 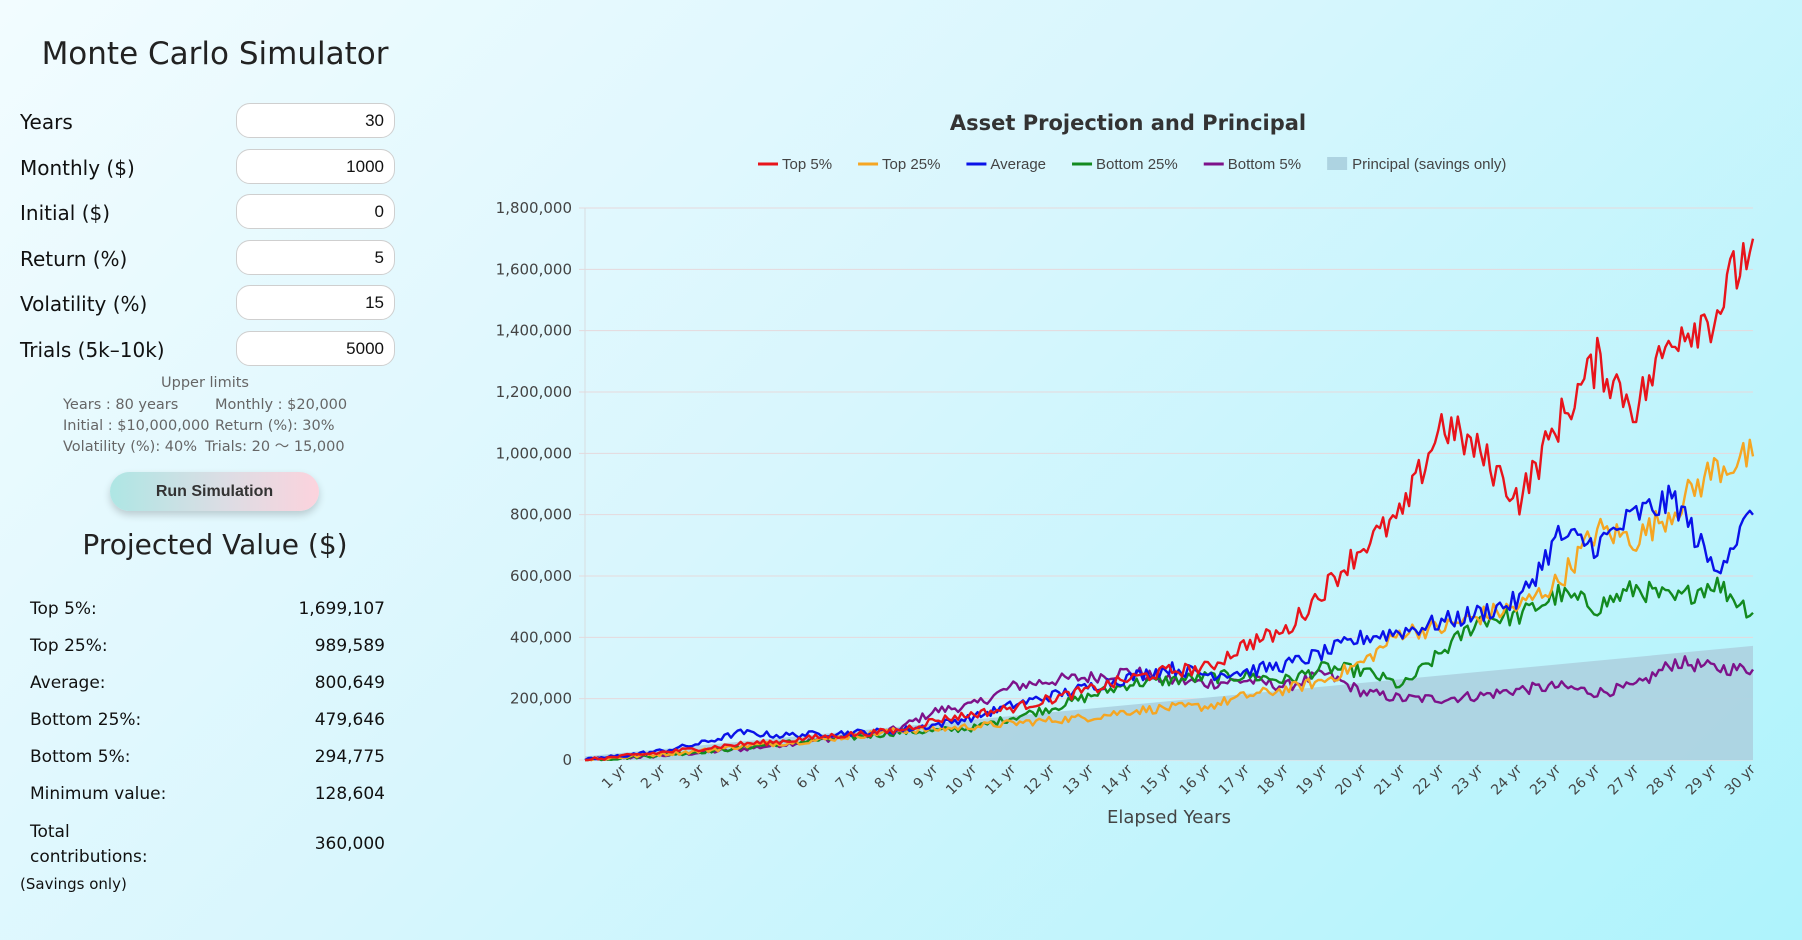 What do you see at coordinates (80, 757) in the screenshot?
I see `result-label: Bottom 5%:` at bounding box center [80, 757].